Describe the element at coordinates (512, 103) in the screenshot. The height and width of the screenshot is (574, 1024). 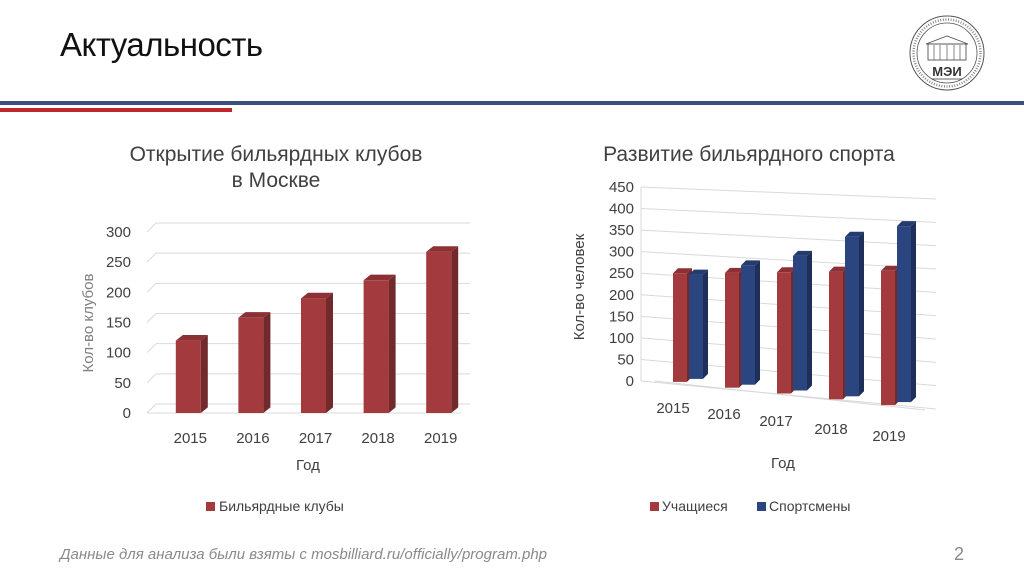
I see `header-rule-blue` at that location.